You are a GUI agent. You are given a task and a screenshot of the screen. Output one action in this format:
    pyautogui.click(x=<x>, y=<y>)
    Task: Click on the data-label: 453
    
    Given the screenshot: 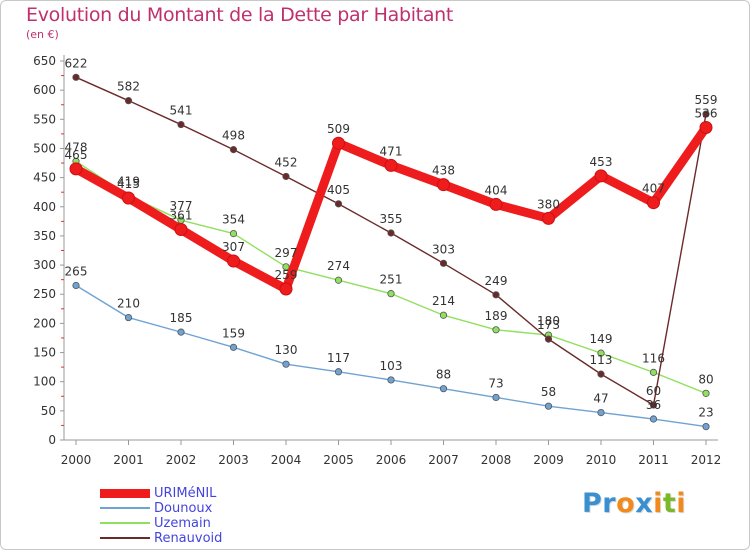 What is the action you would take?
    pyautogui.click(x=601, y=162)
    